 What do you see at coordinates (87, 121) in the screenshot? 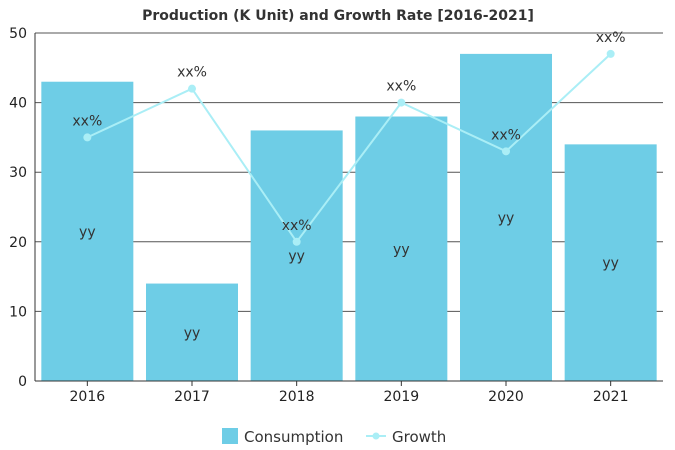
I see `growth-label-2016: xx%` at bounding box center [87, 121].